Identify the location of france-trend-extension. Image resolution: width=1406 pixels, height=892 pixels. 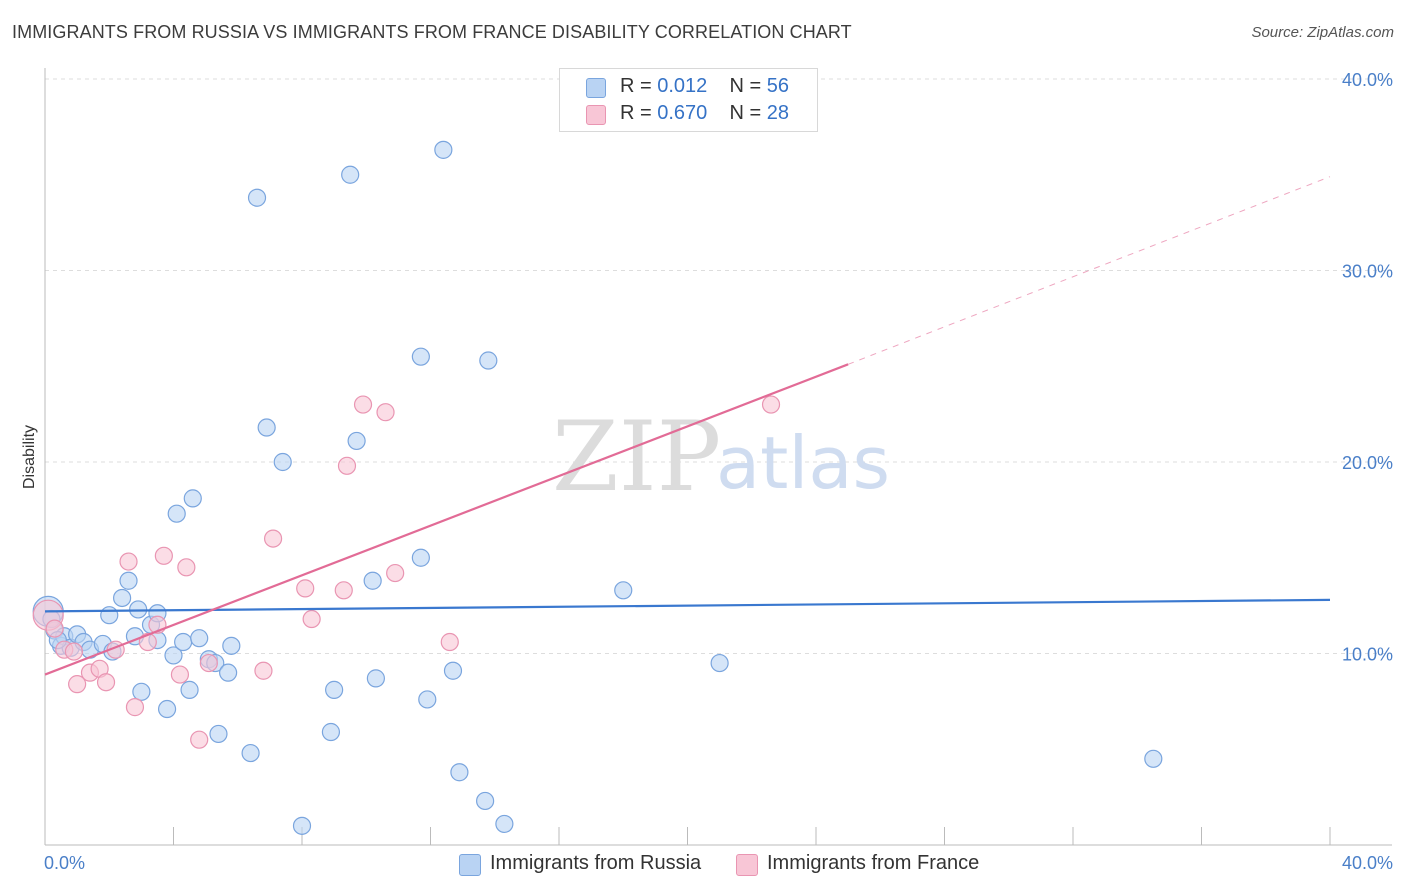
(1089, 270).